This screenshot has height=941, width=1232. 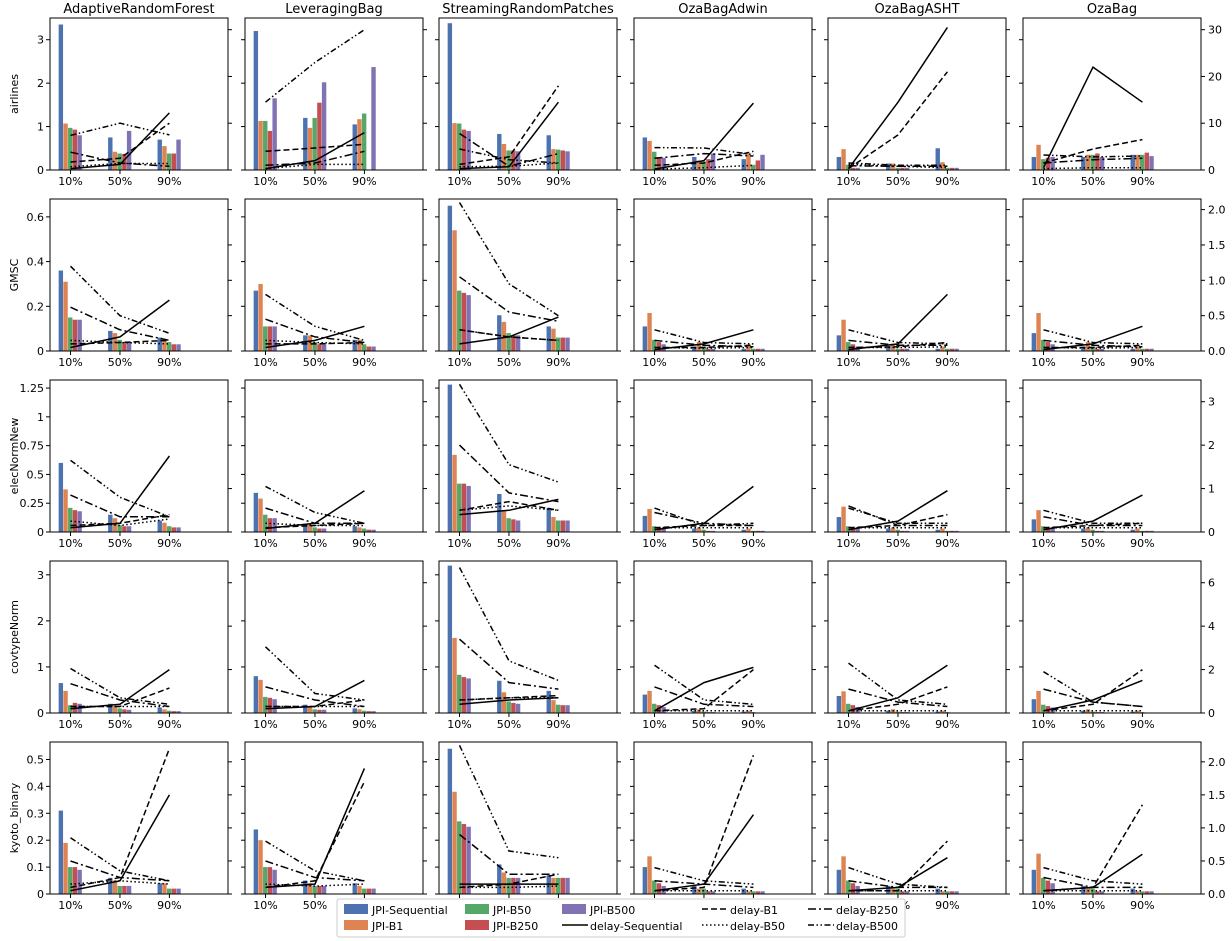 I want to click on bar-B1-50%, so click(x=310, y=709).